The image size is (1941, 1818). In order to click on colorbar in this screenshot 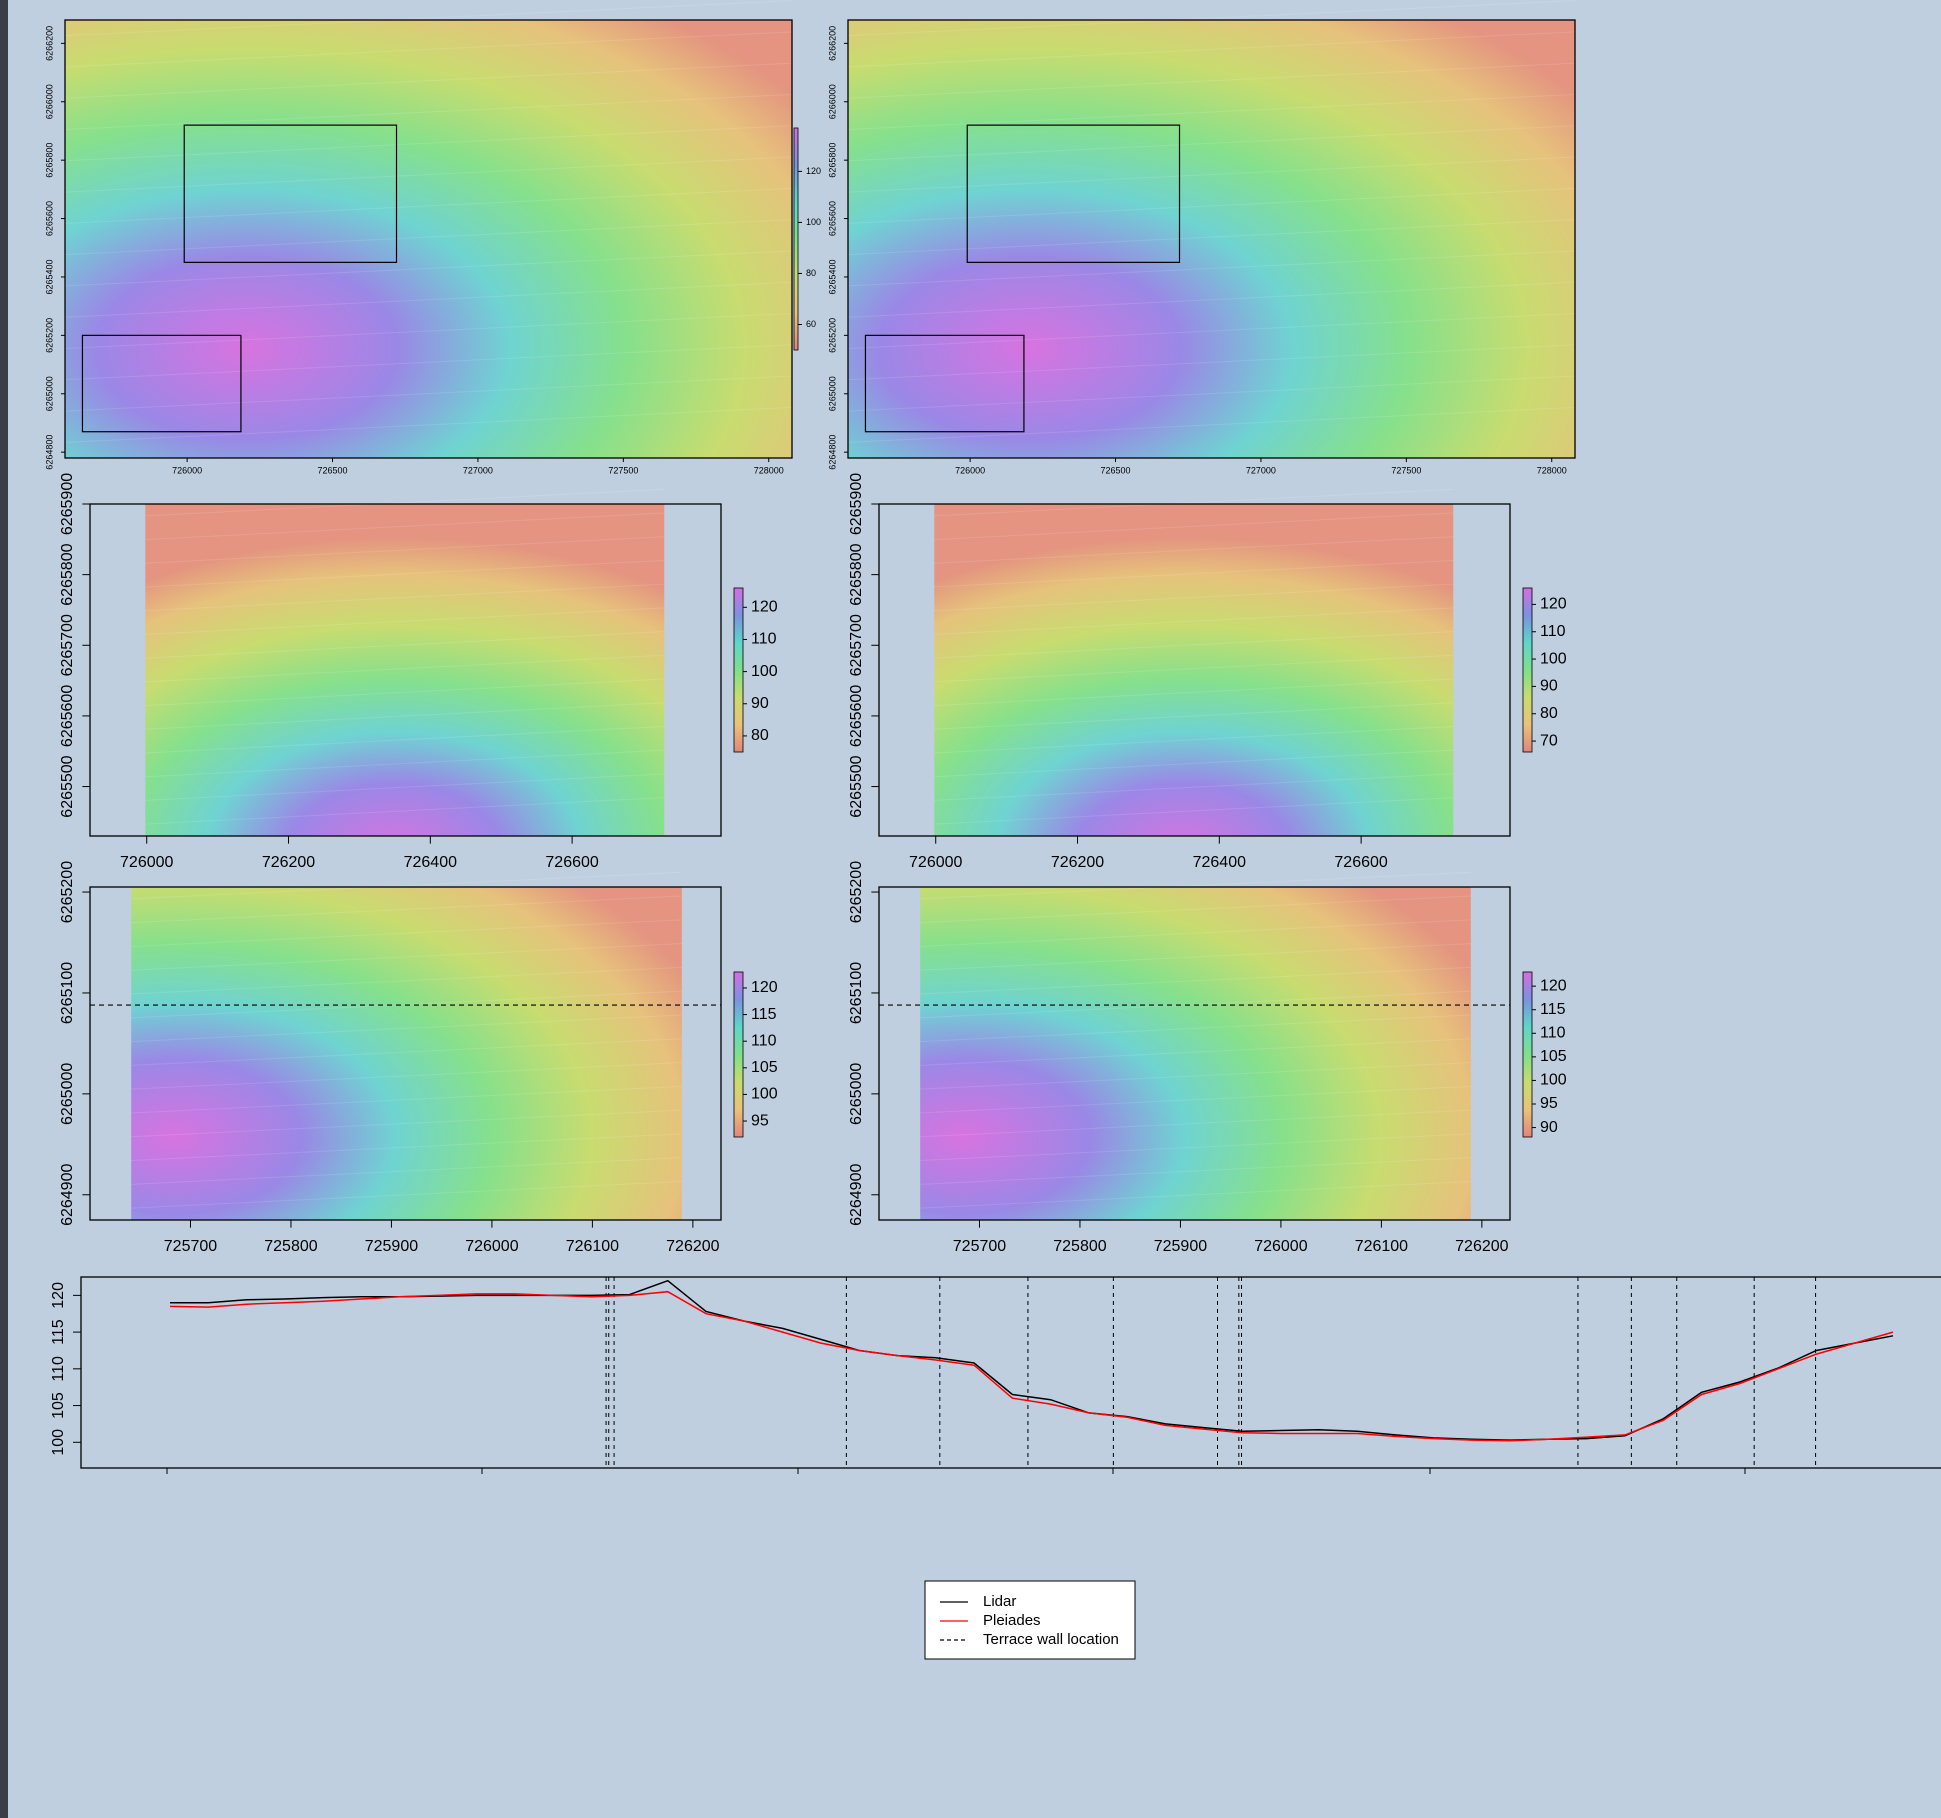, I will do `click(1527, 670)`.